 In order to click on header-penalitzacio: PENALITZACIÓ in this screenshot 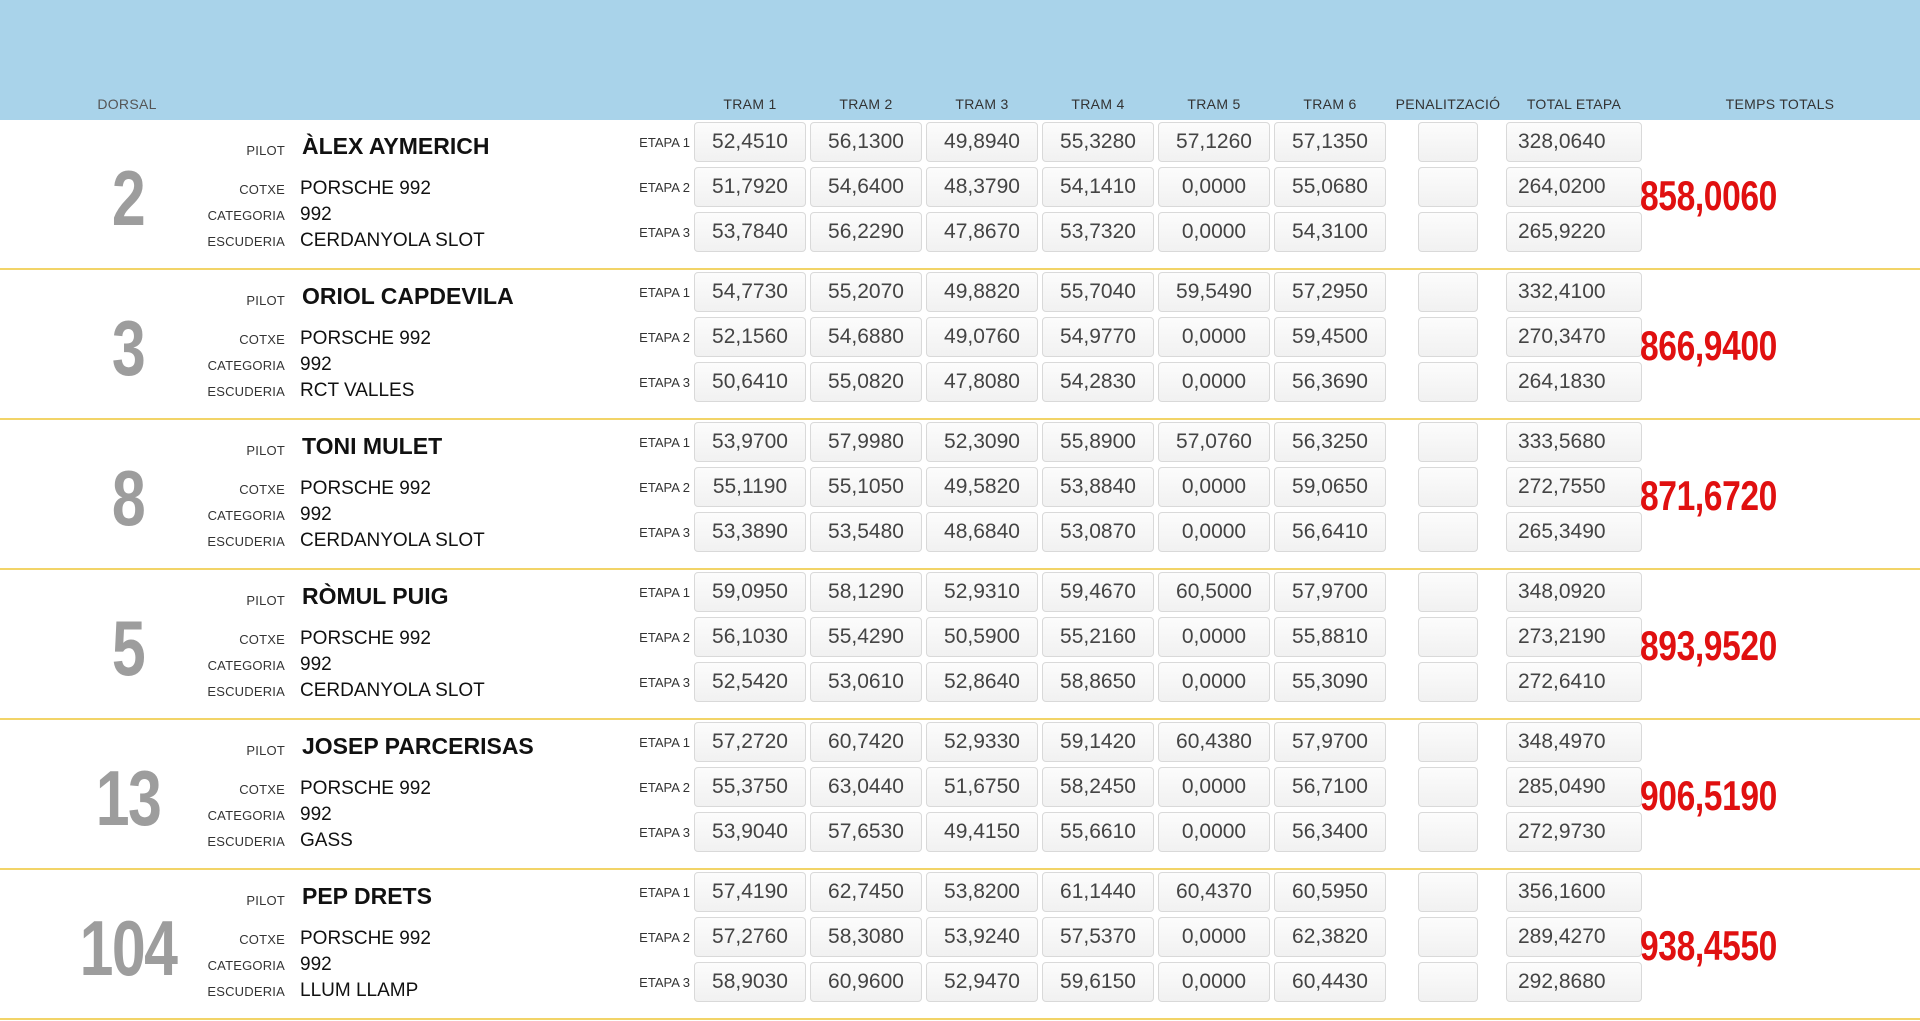, I will do `click(1448, 104)`.